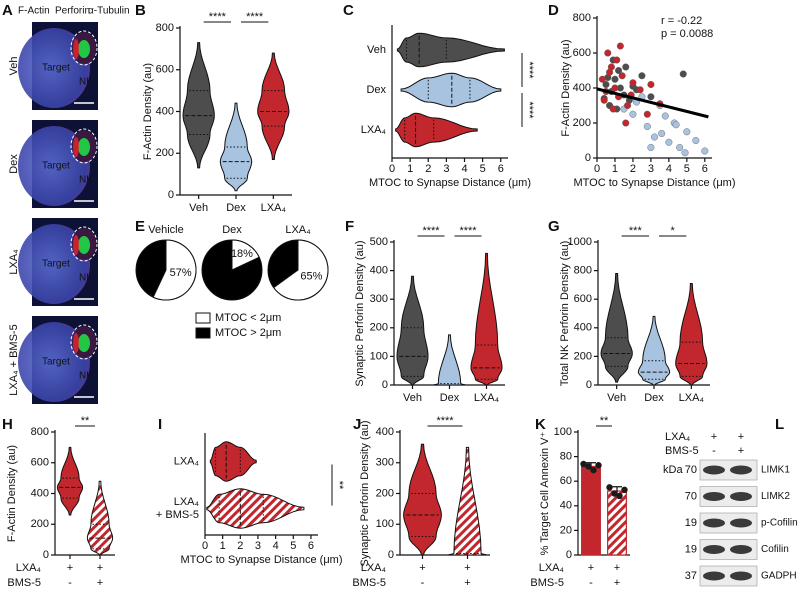 This screenshot has width=800, height=596. What do you see at coordinates (566, 481) in the screenshot?
I see `y-tick-label: 60` at bounding box center [566, 481].